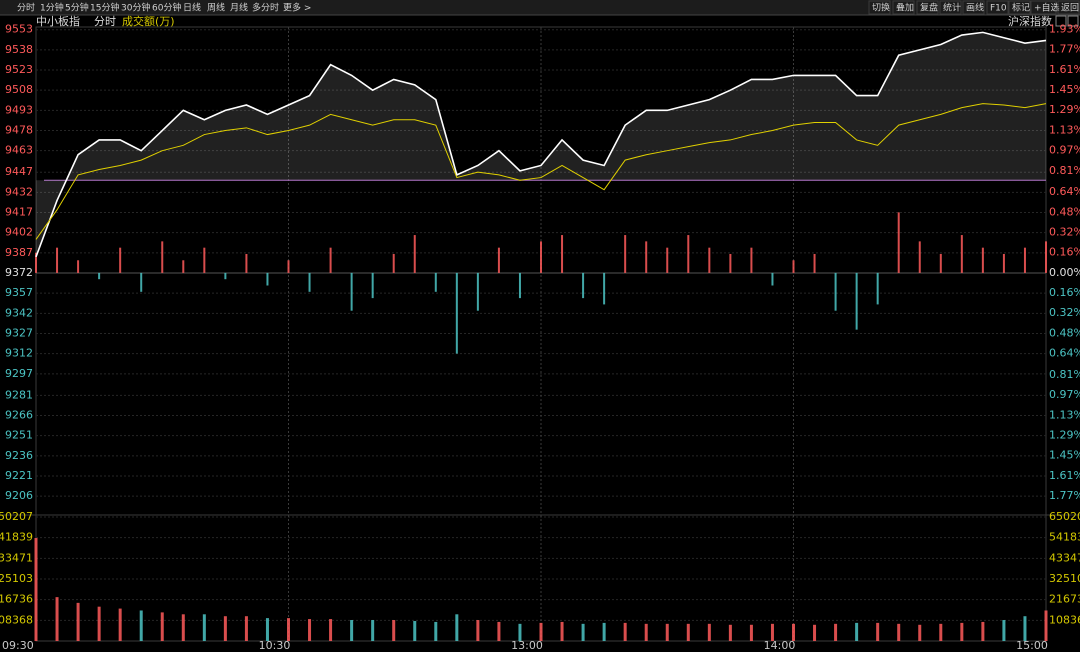 This screenshot has width=1080, height=652. Describe the element at coordinates (1064, 353) in the screenshot. I see `y2-tick-label: 0.64%` at that location.